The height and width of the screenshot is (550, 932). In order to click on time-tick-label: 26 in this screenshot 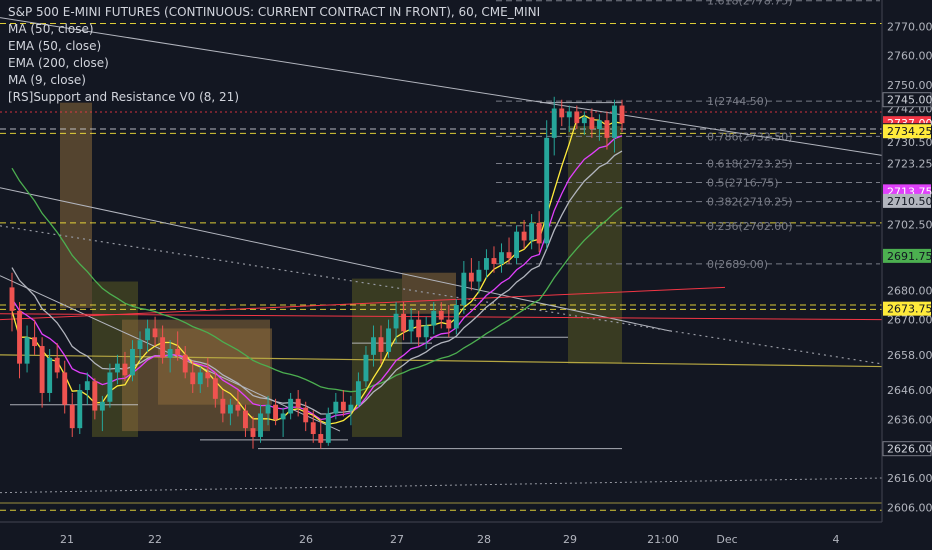, I will do `click(306, 539)`.